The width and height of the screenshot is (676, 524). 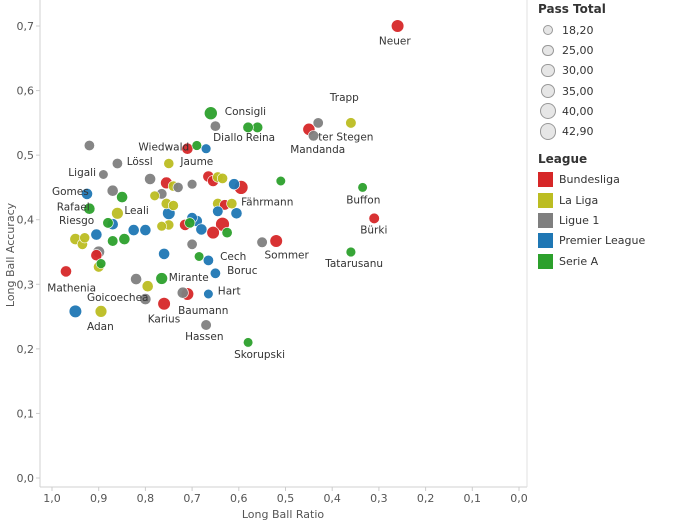 What do you see at coordinates (204, 337) in the screenshot?
I see `point-label: Hassen` at bounding box center [204, 337].